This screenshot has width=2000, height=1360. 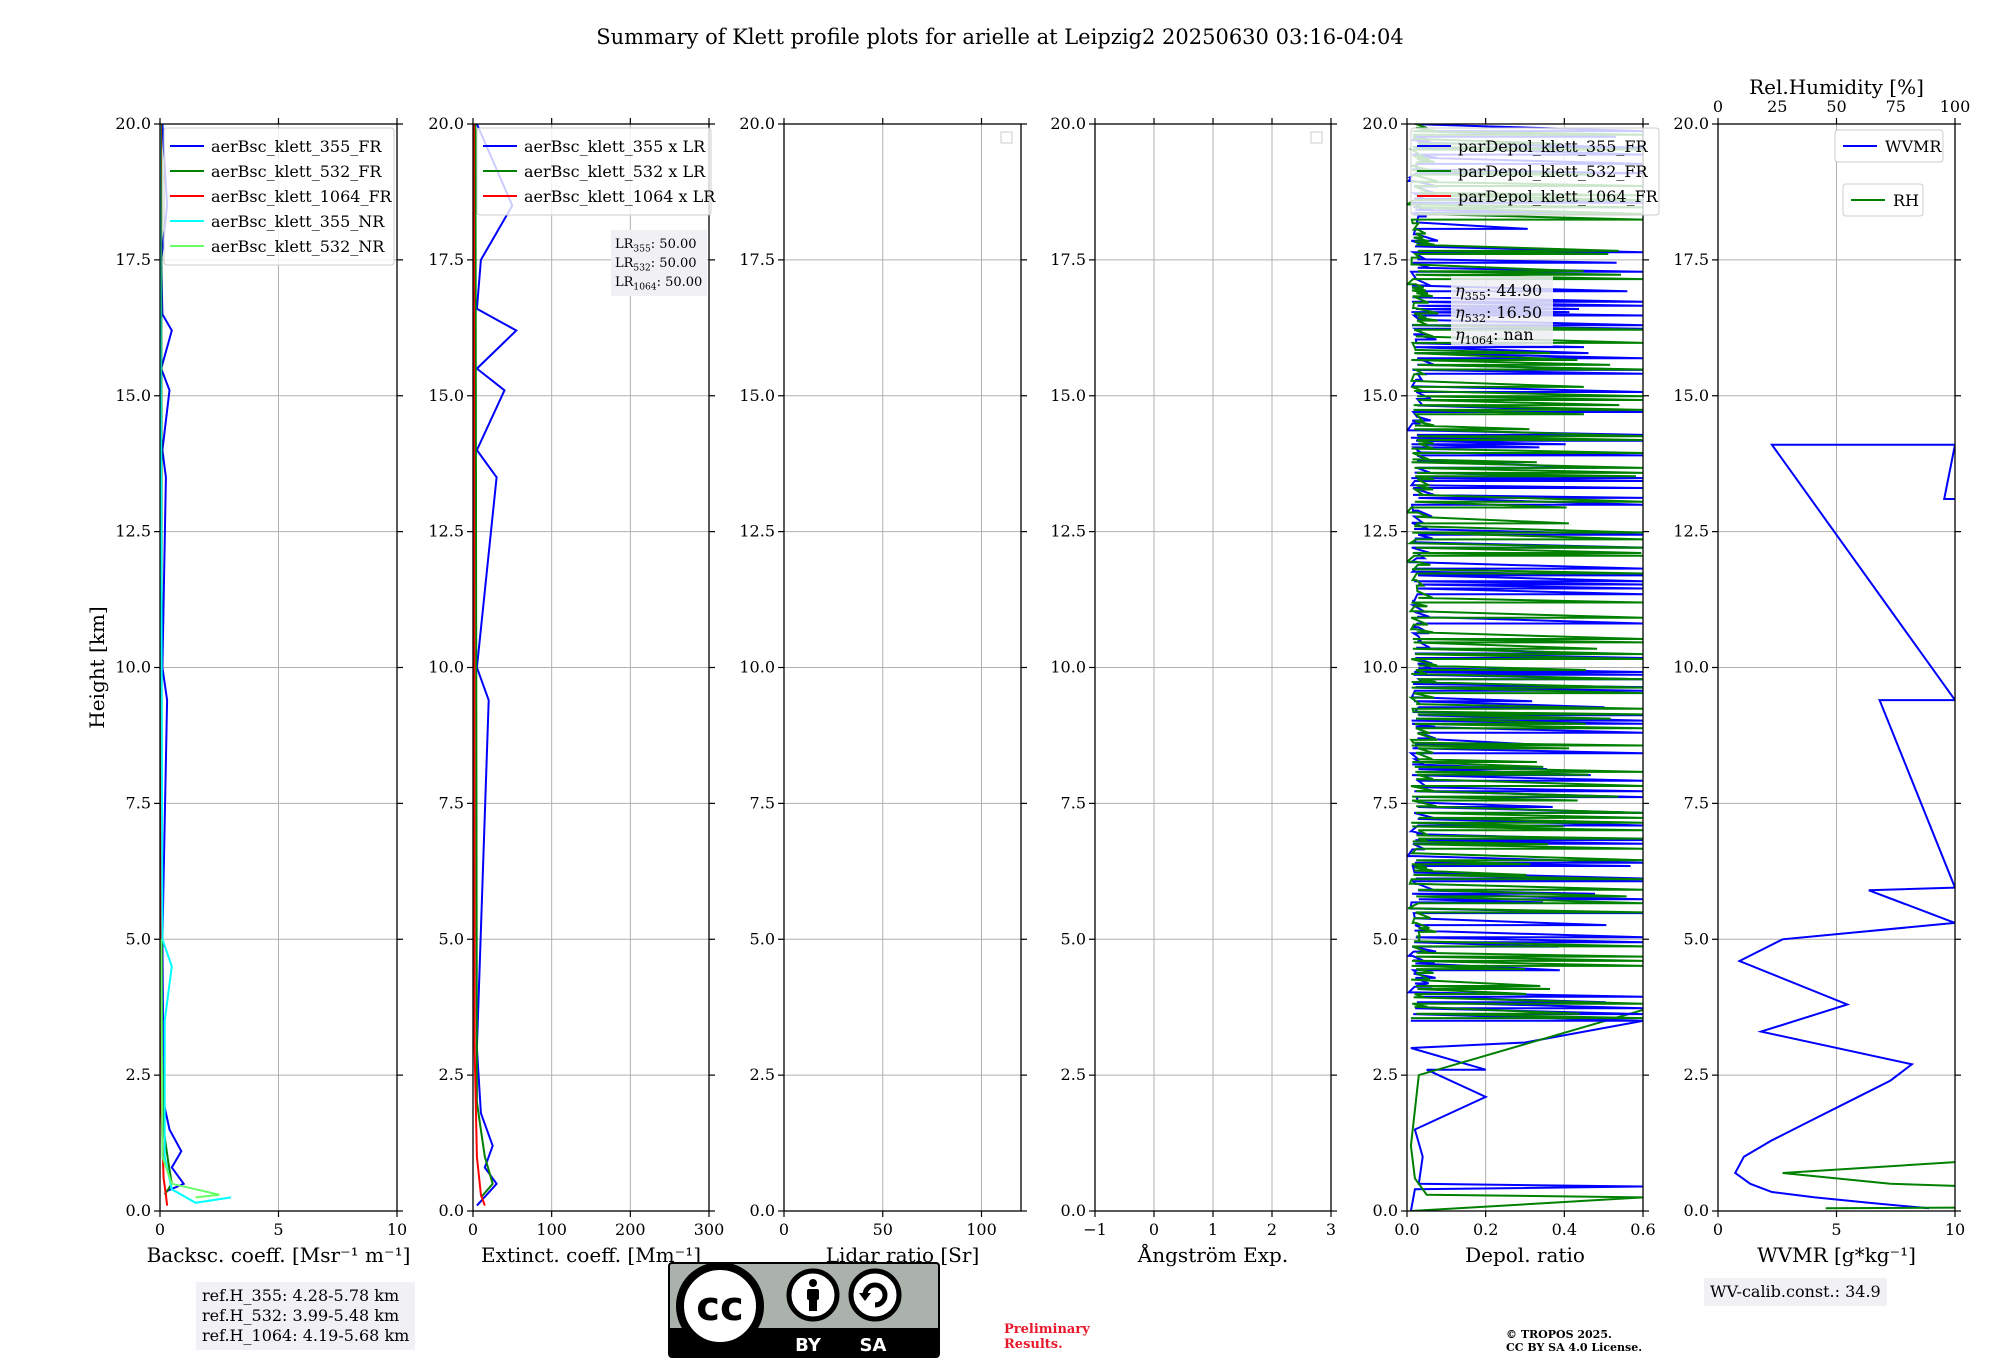 I want to click on sa-label: SA, so click(x=873, y=1345).